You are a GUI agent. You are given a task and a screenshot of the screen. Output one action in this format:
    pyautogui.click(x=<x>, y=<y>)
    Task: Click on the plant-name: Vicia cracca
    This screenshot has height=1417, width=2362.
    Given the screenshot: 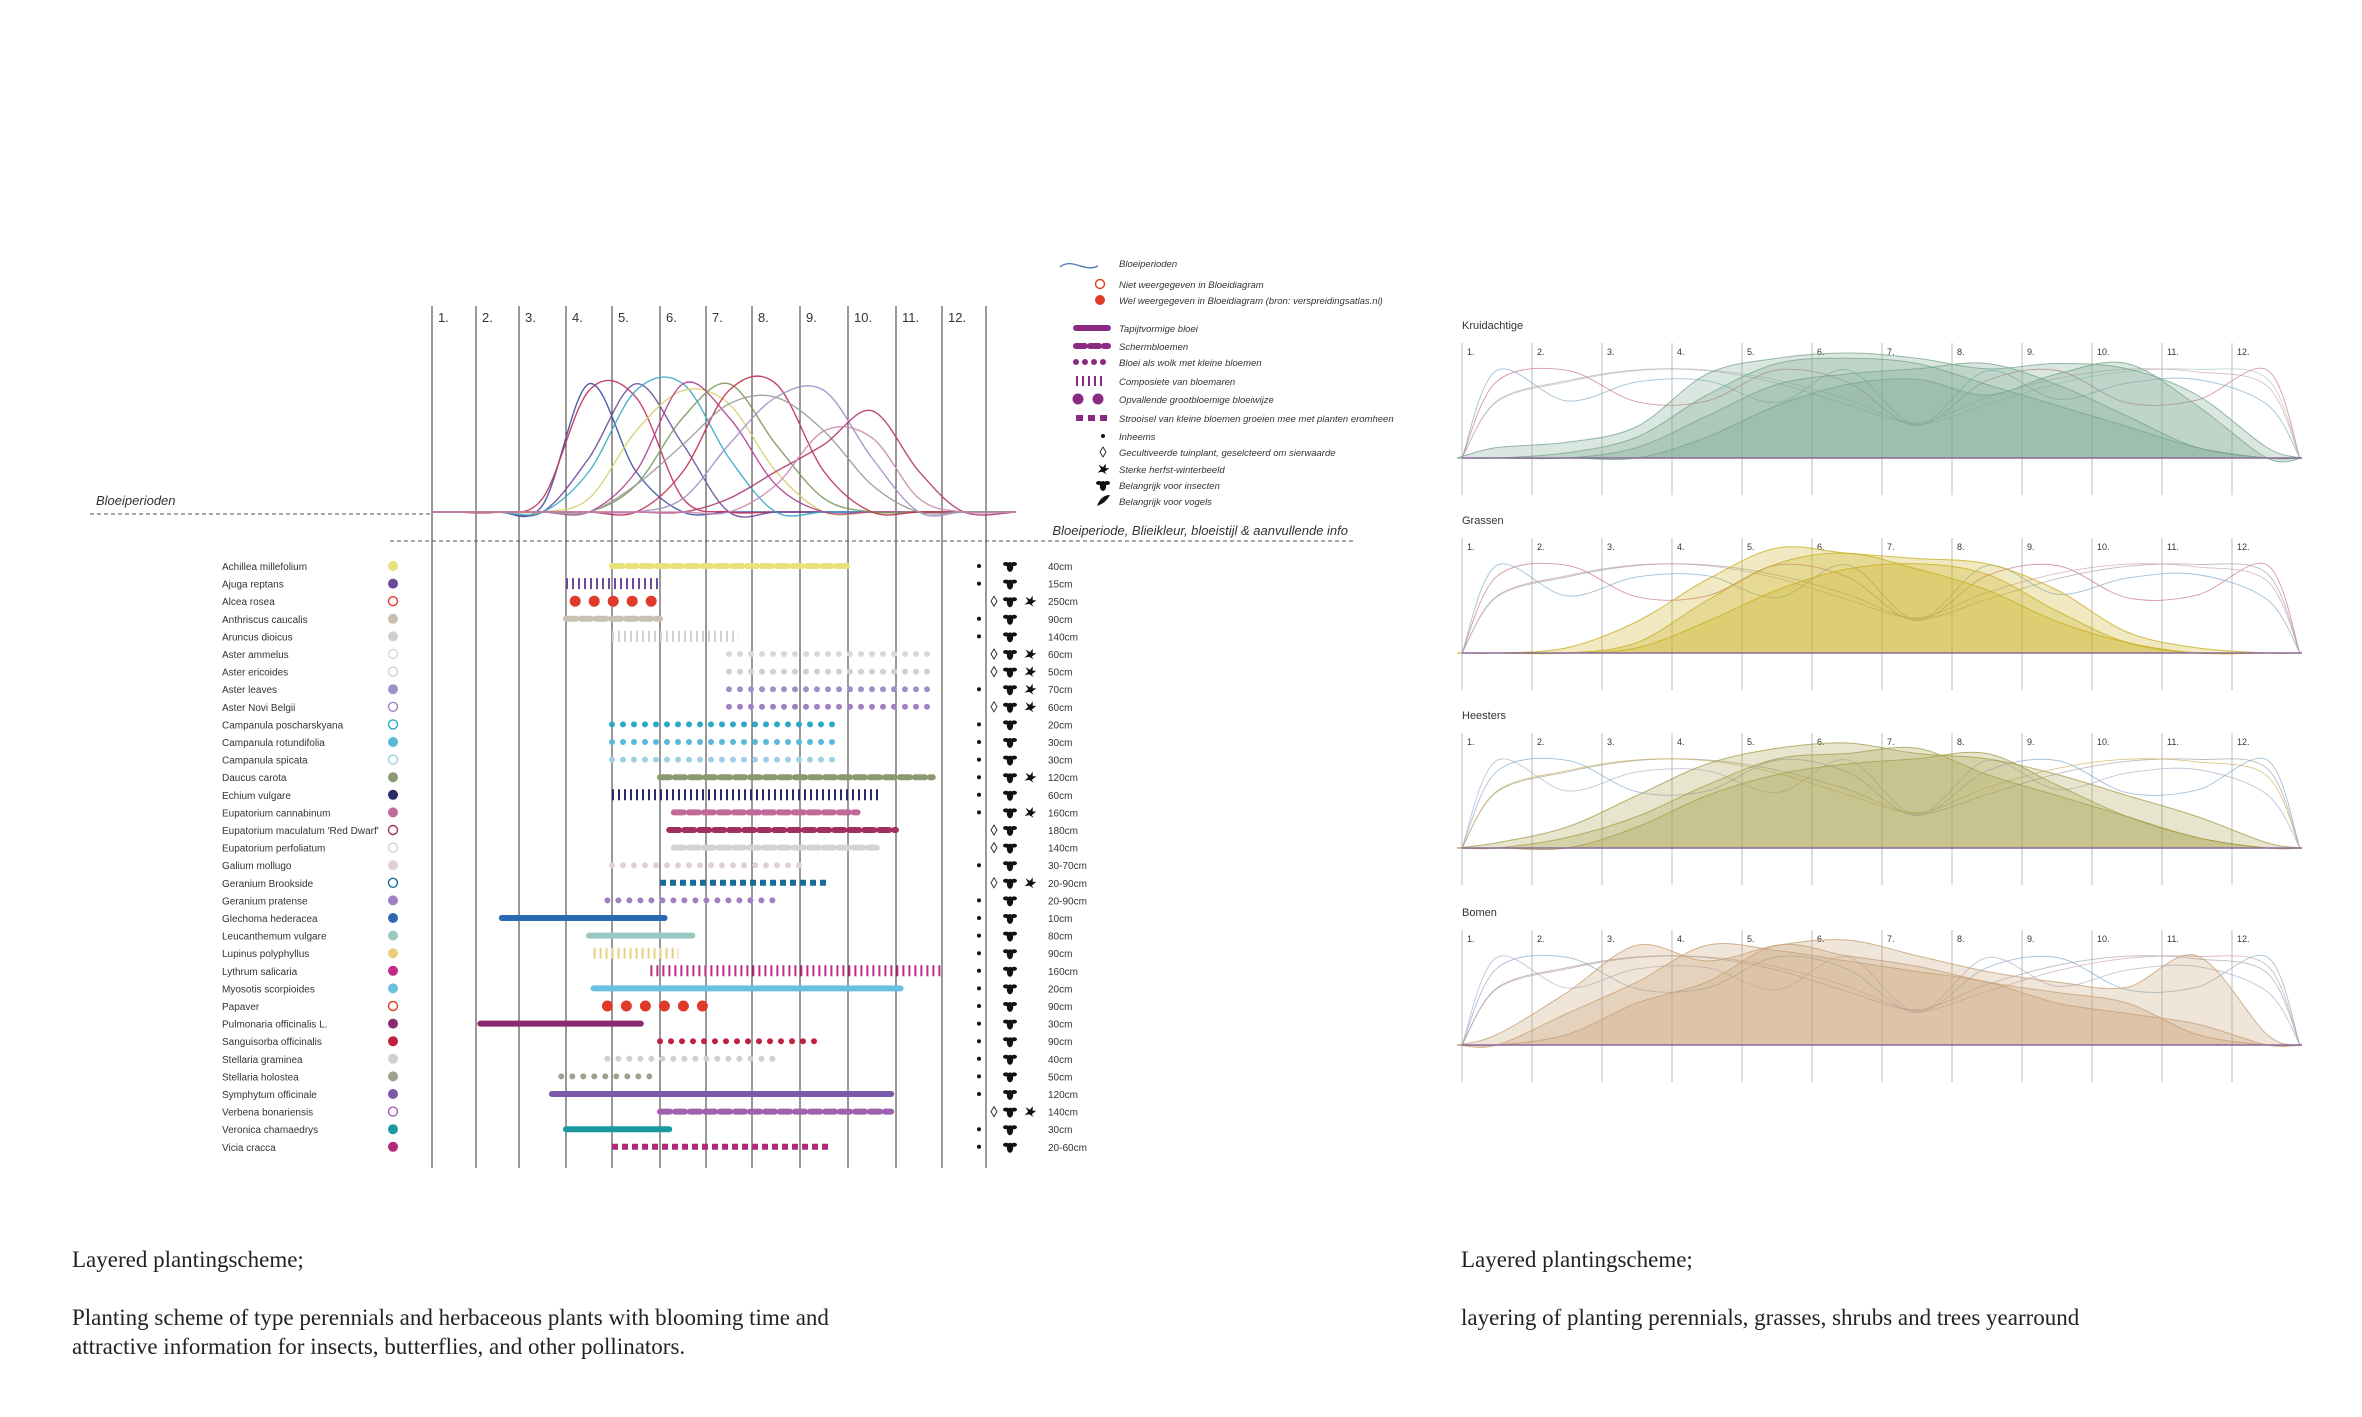 What is the action you would take?
    pyautogui.click(x=249, y=1148)
    